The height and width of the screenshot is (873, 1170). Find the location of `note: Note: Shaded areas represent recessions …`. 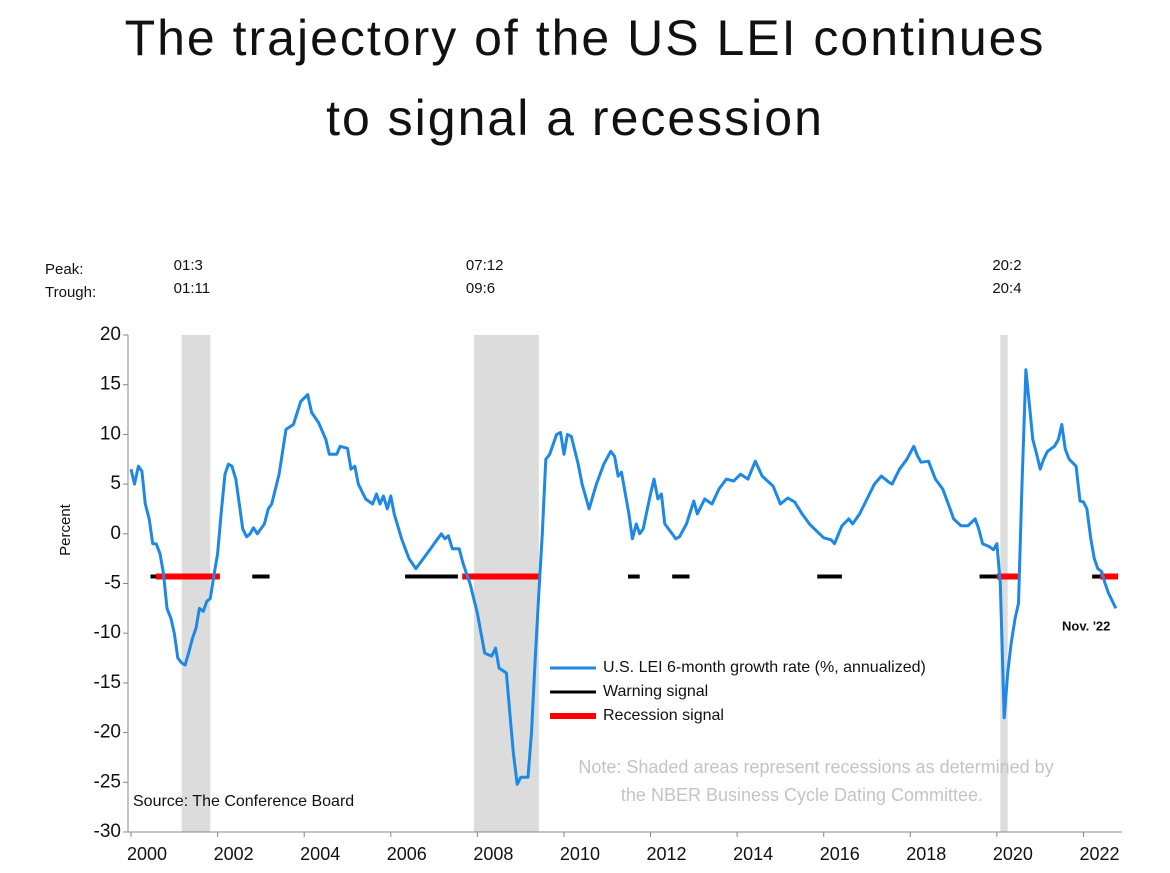

note: Note: Shaded areas represent recessions … is located at coordinates (815, 767).